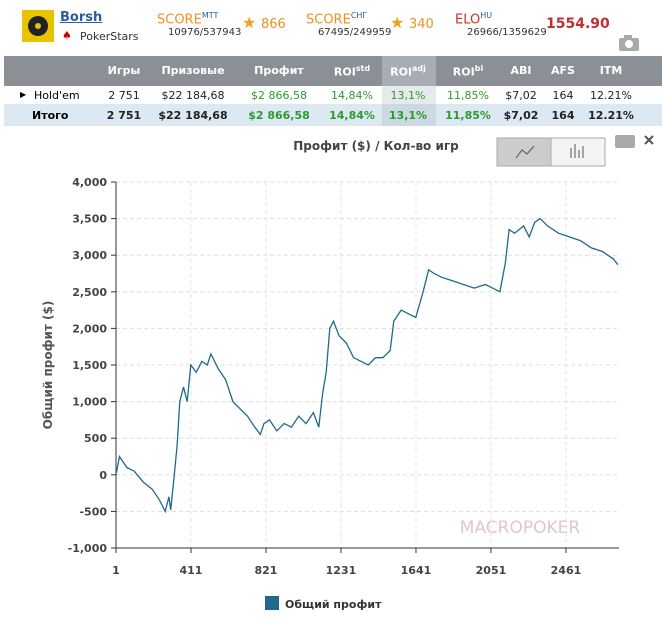 This screenshot has height=621, width=662. I want to click on y-tick-label: 4,000, so click(89, 182).